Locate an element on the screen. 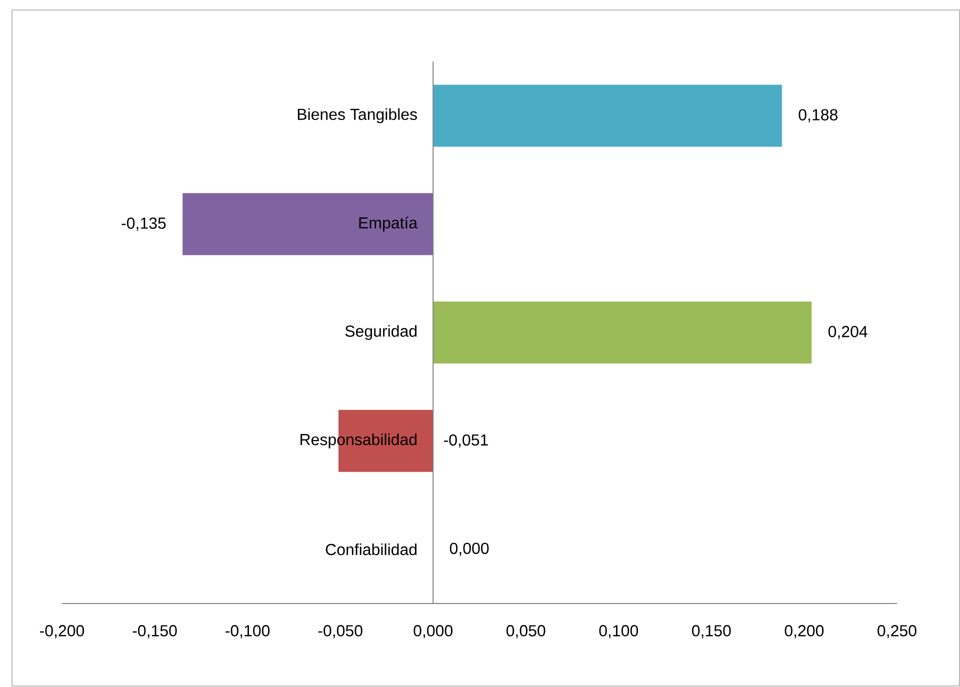 The image size is (960, 687). x-tick-label: 0,050 is located at coordinates (526, 631).